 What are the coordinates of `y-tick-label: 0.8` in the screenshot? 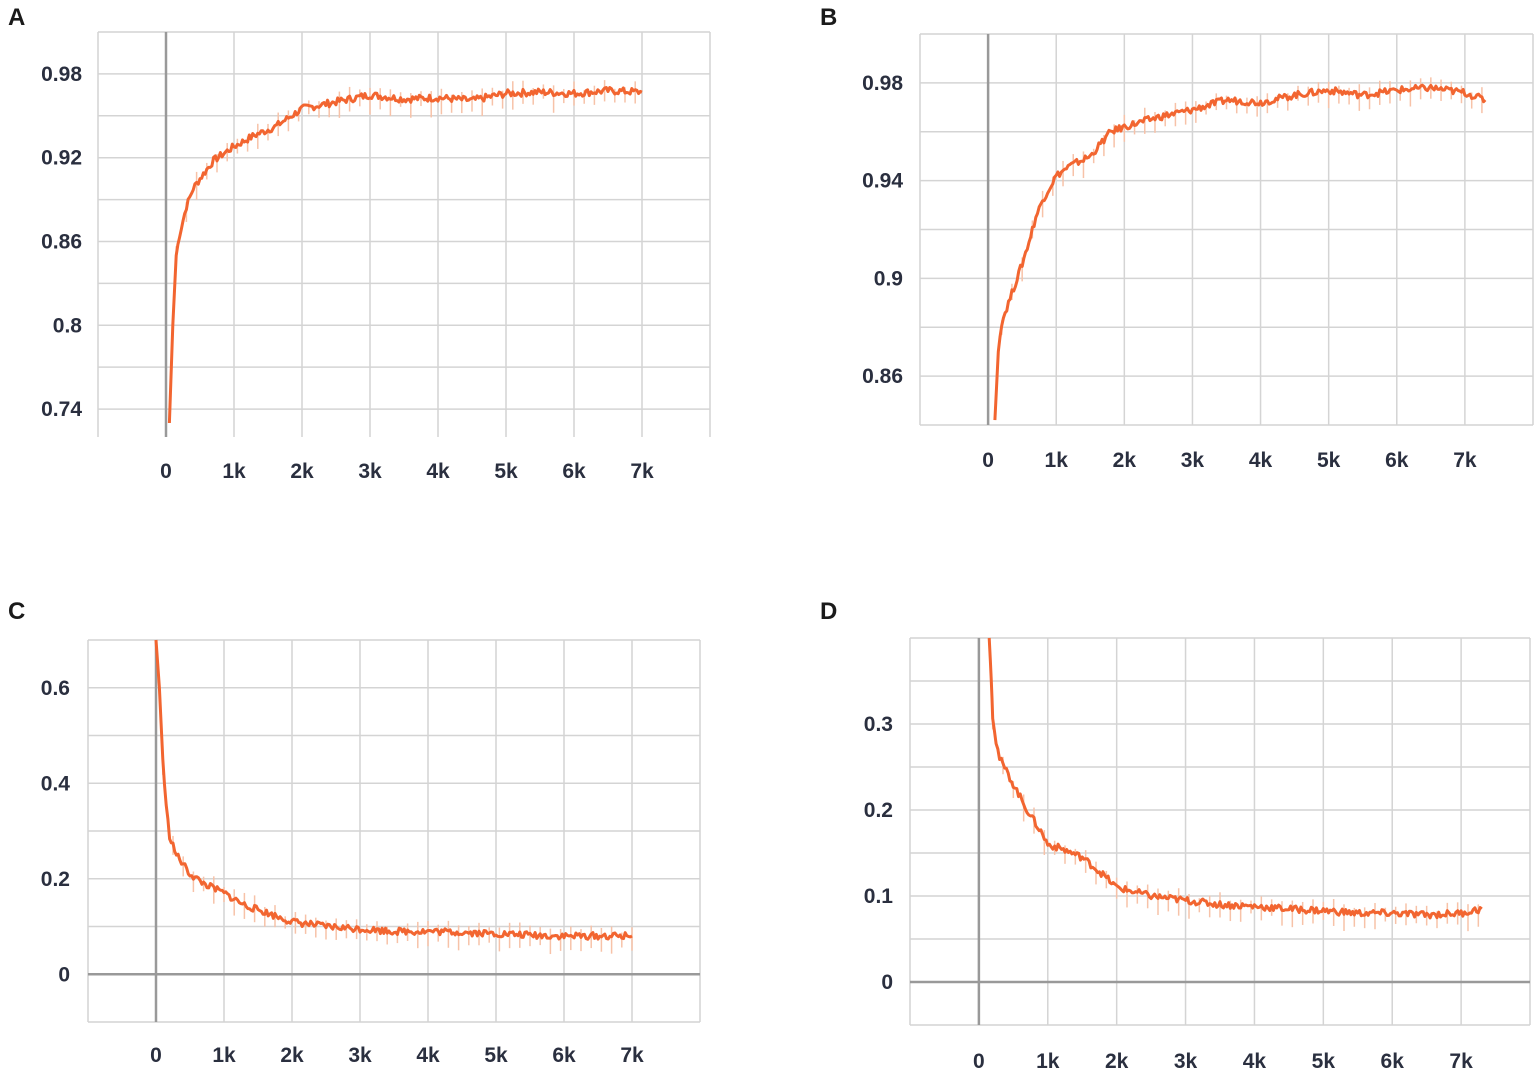 It's located at (68, 325).